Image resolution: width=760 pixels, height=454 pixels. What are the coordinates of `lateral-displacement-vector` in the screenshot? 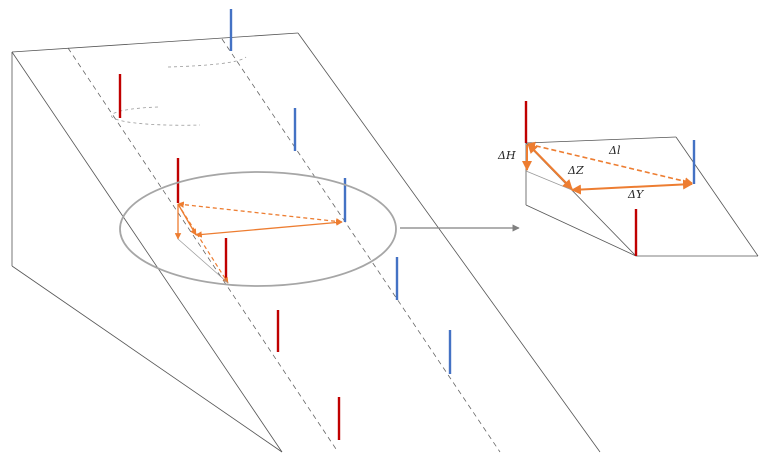 It's located at (187, 219).